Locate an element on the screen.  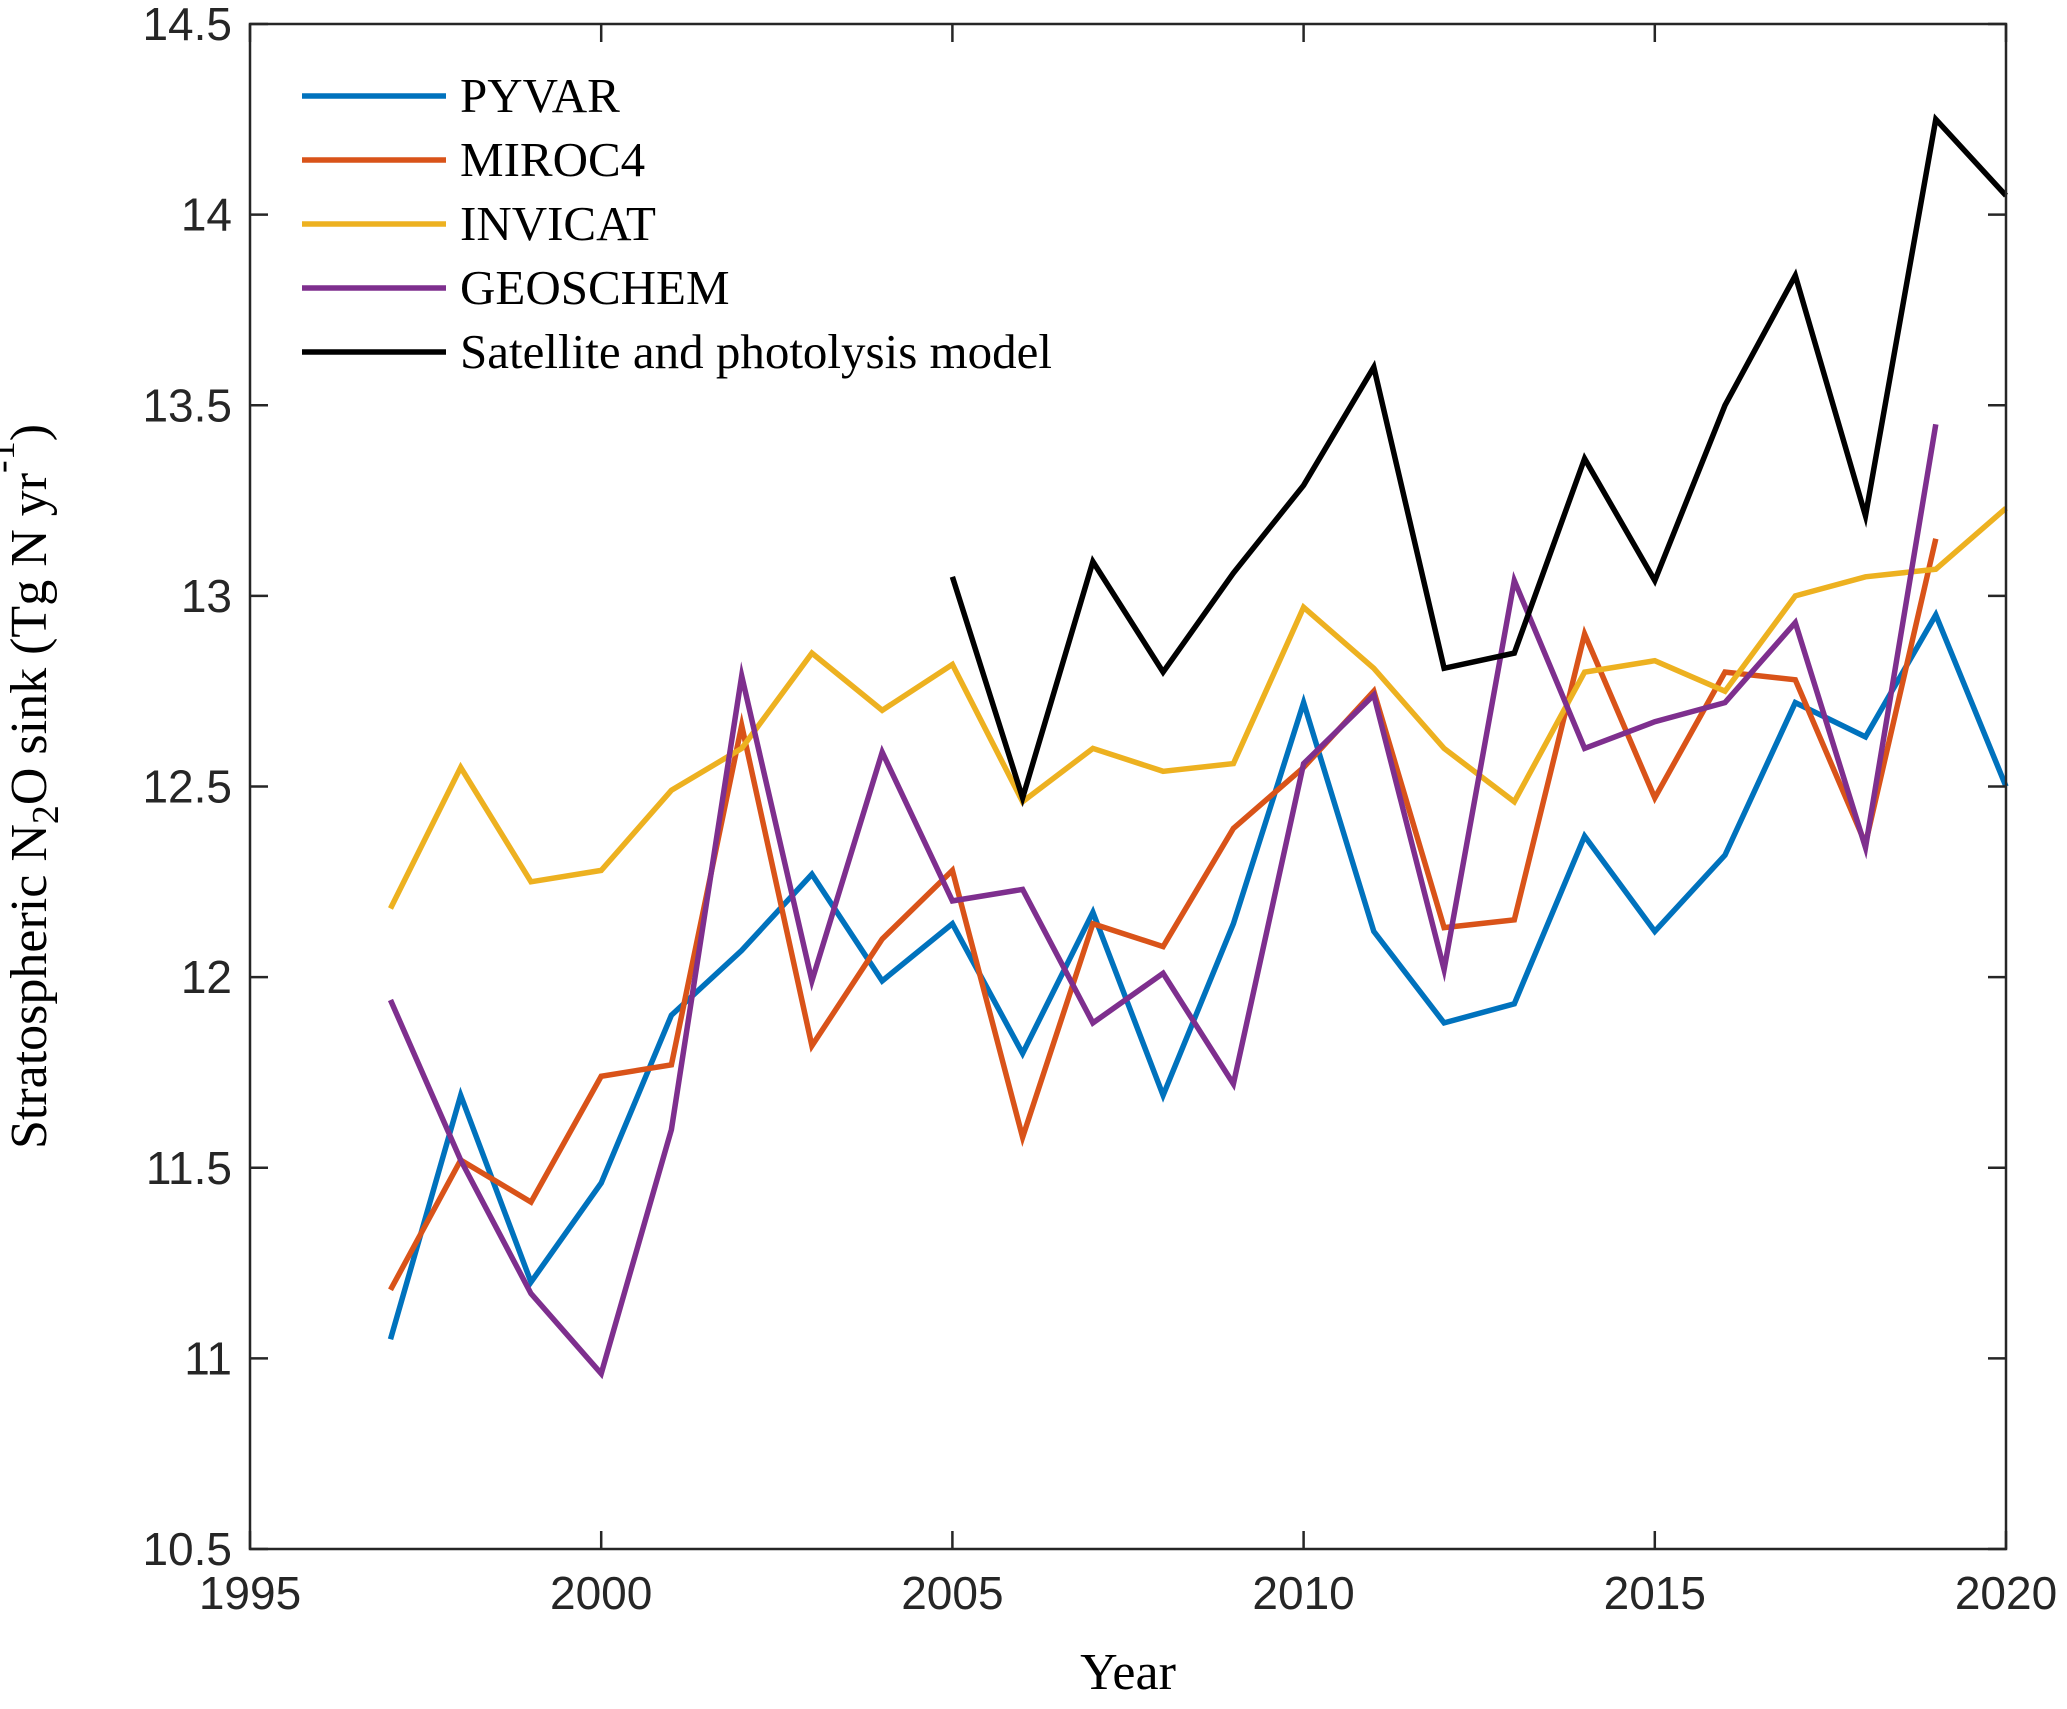
legend-label: GEOSCHEM is located at coordinates (595, 287).